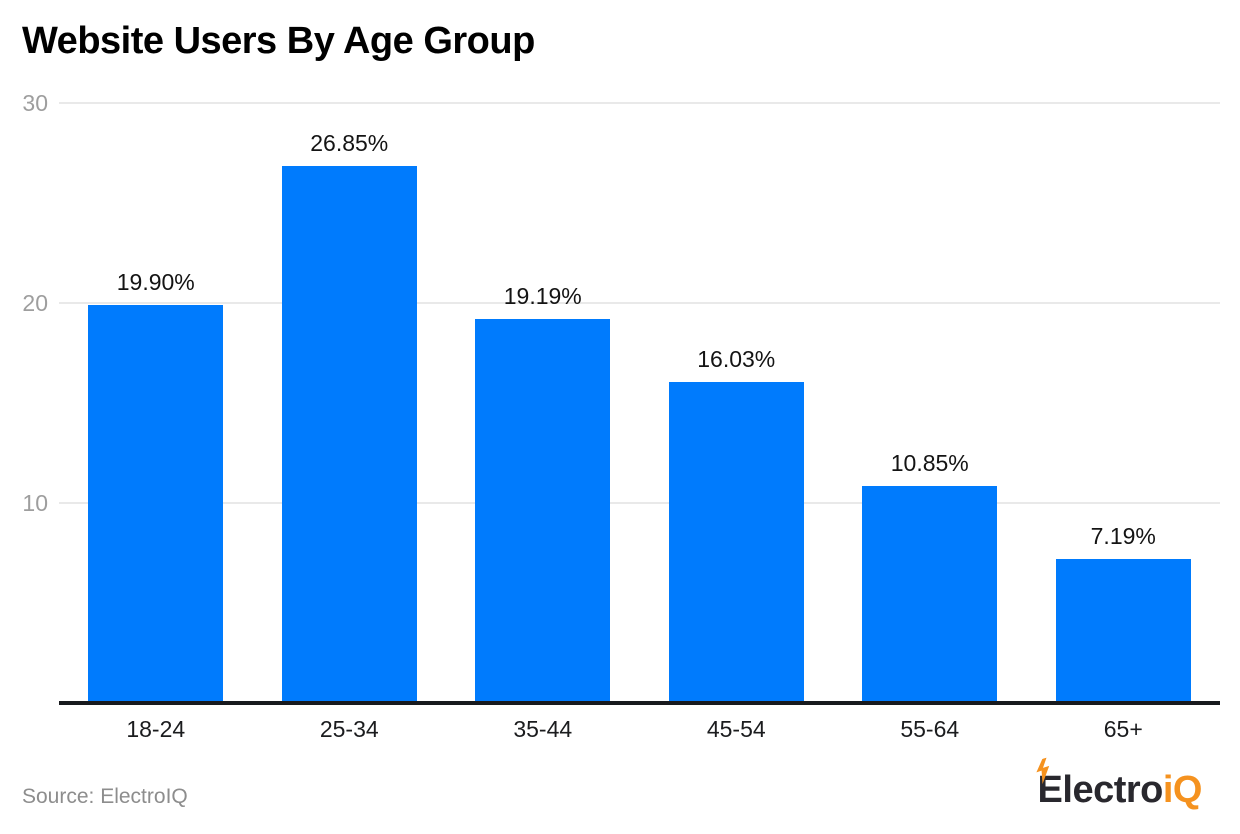 The width and height of the screenshot is (1240, 834). What do you see at coordinates (349, 729) in the screenshot?
I see `x-tick-label: 25-34` at bounding box center [349, 729].